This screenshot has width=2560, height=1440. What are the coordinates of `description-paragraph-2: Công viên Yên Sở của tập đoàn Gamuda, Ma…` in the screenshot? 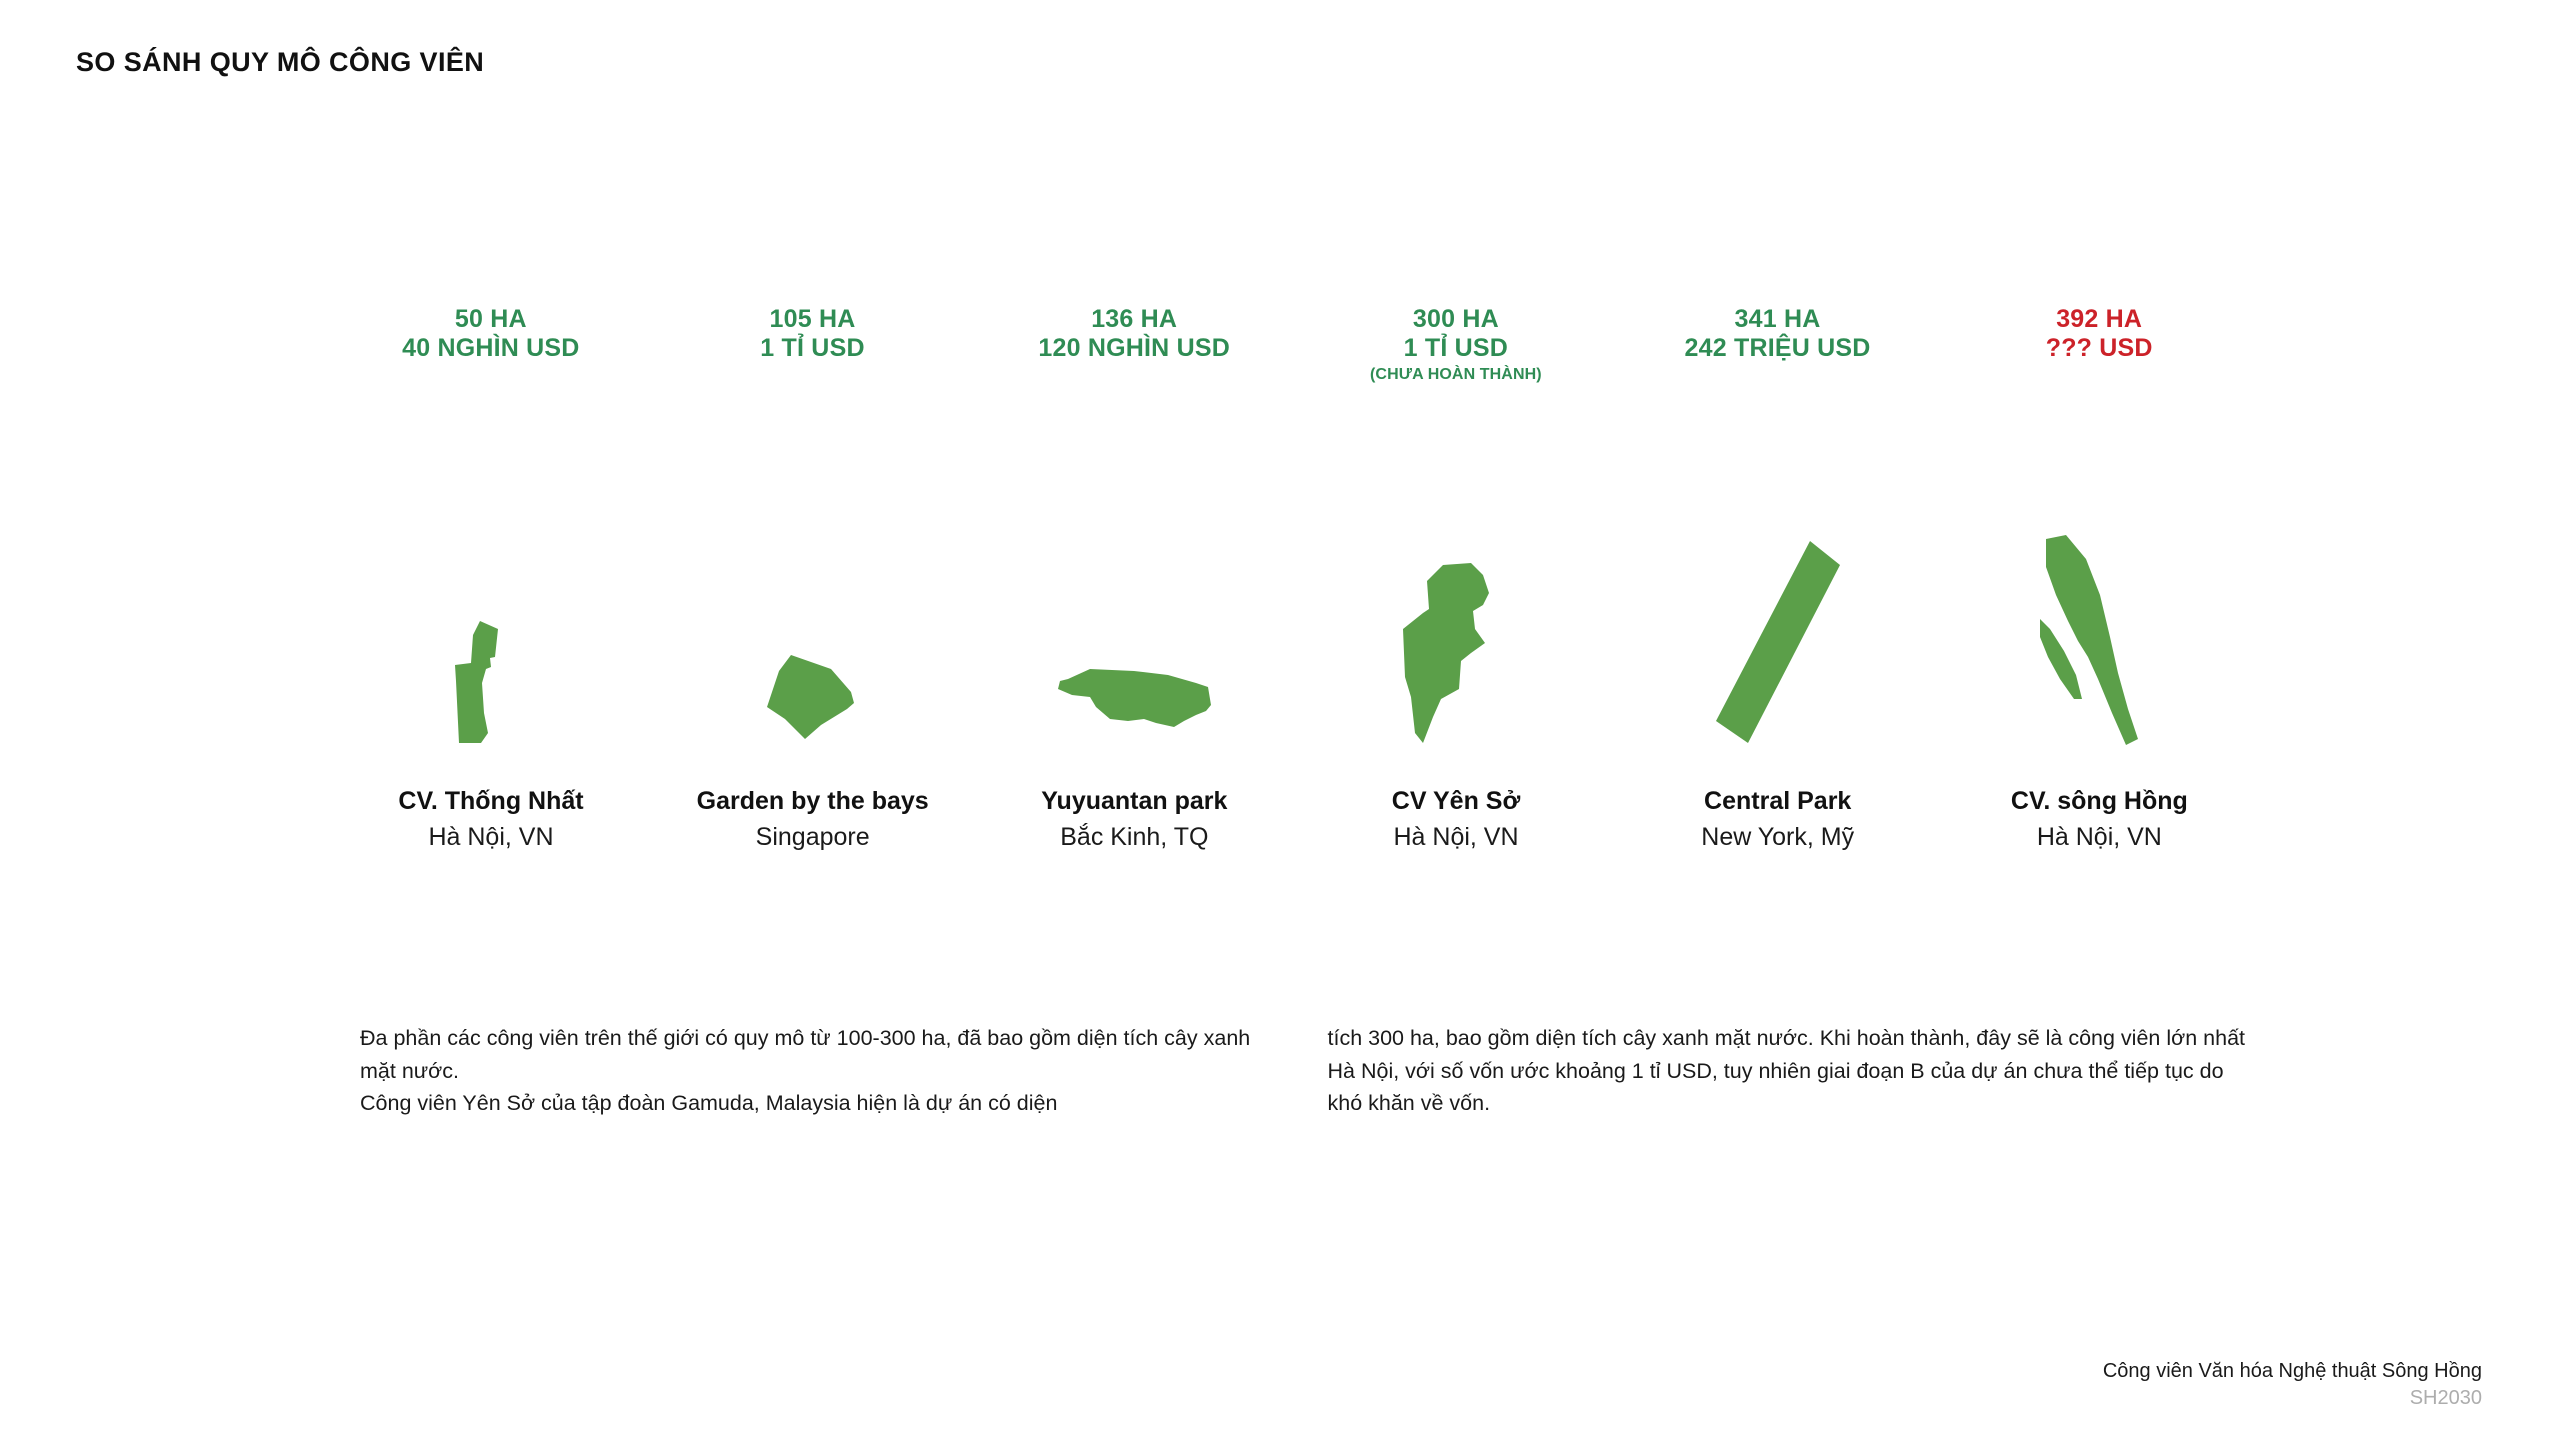 It's located at (709, 1103).